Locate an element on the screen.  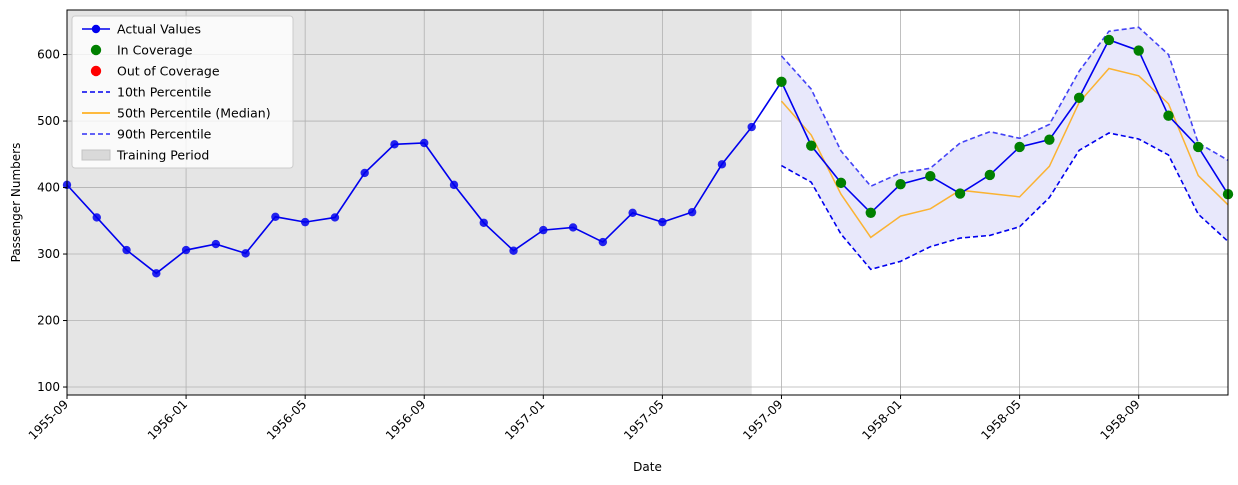
y-tick-label: 600 is located at coordinates (48, 55).